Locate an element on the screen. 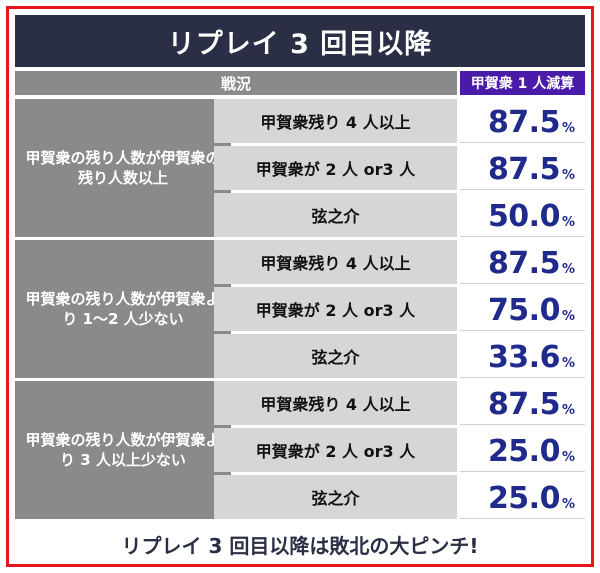  value-cell: 75.0% is located at coordinates (522, 309).